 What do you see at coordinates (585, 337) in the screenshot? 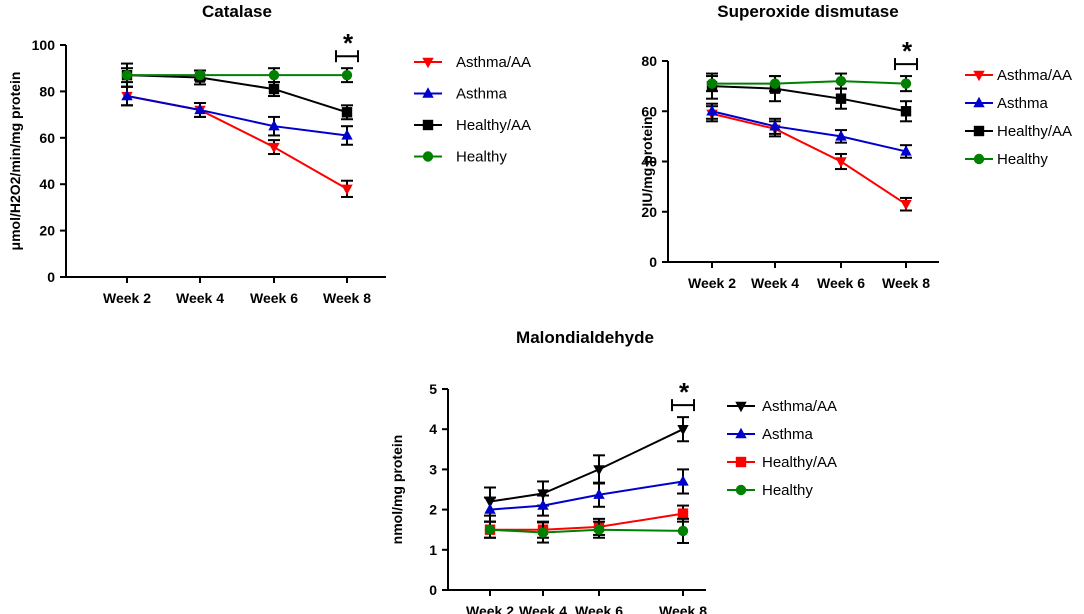
I see `chart-title: Malondialdehyde` at bounding box center [585, 337].